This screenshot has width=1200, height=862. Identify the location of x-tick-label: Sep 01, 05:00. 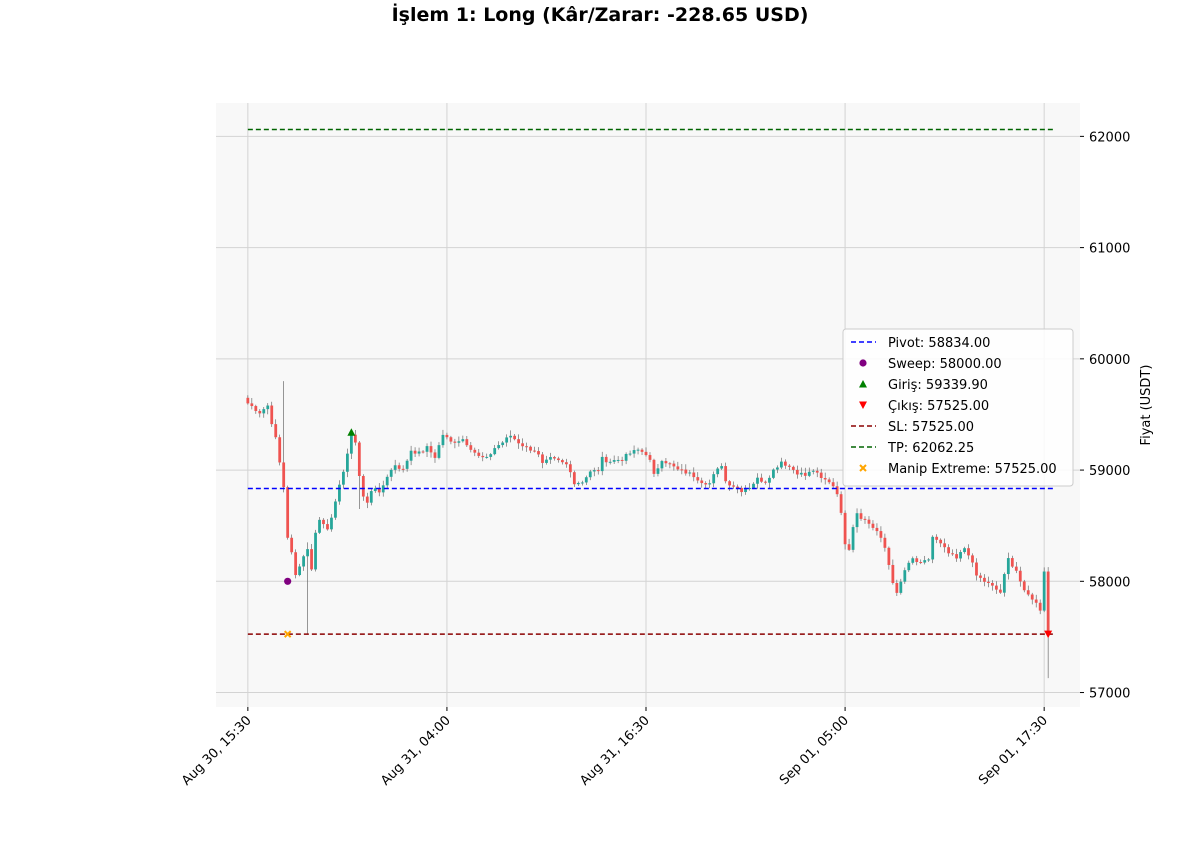
(814, 750).